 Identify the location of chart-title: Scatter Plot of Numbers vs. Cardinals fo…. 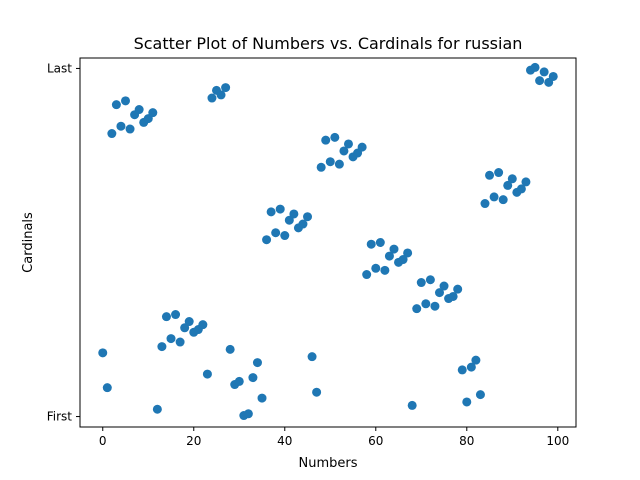
(328, 43).